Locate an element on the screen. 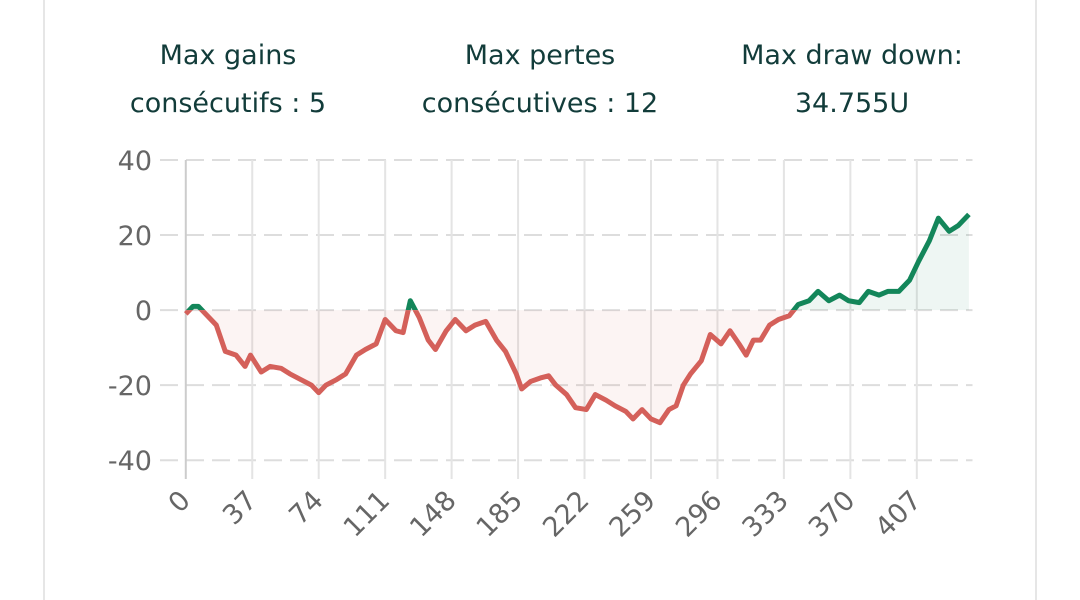 Image resolution: width=1080 pixels, height=600 pixels. x-tick-label: 370 is located at coordinates (832, 514).